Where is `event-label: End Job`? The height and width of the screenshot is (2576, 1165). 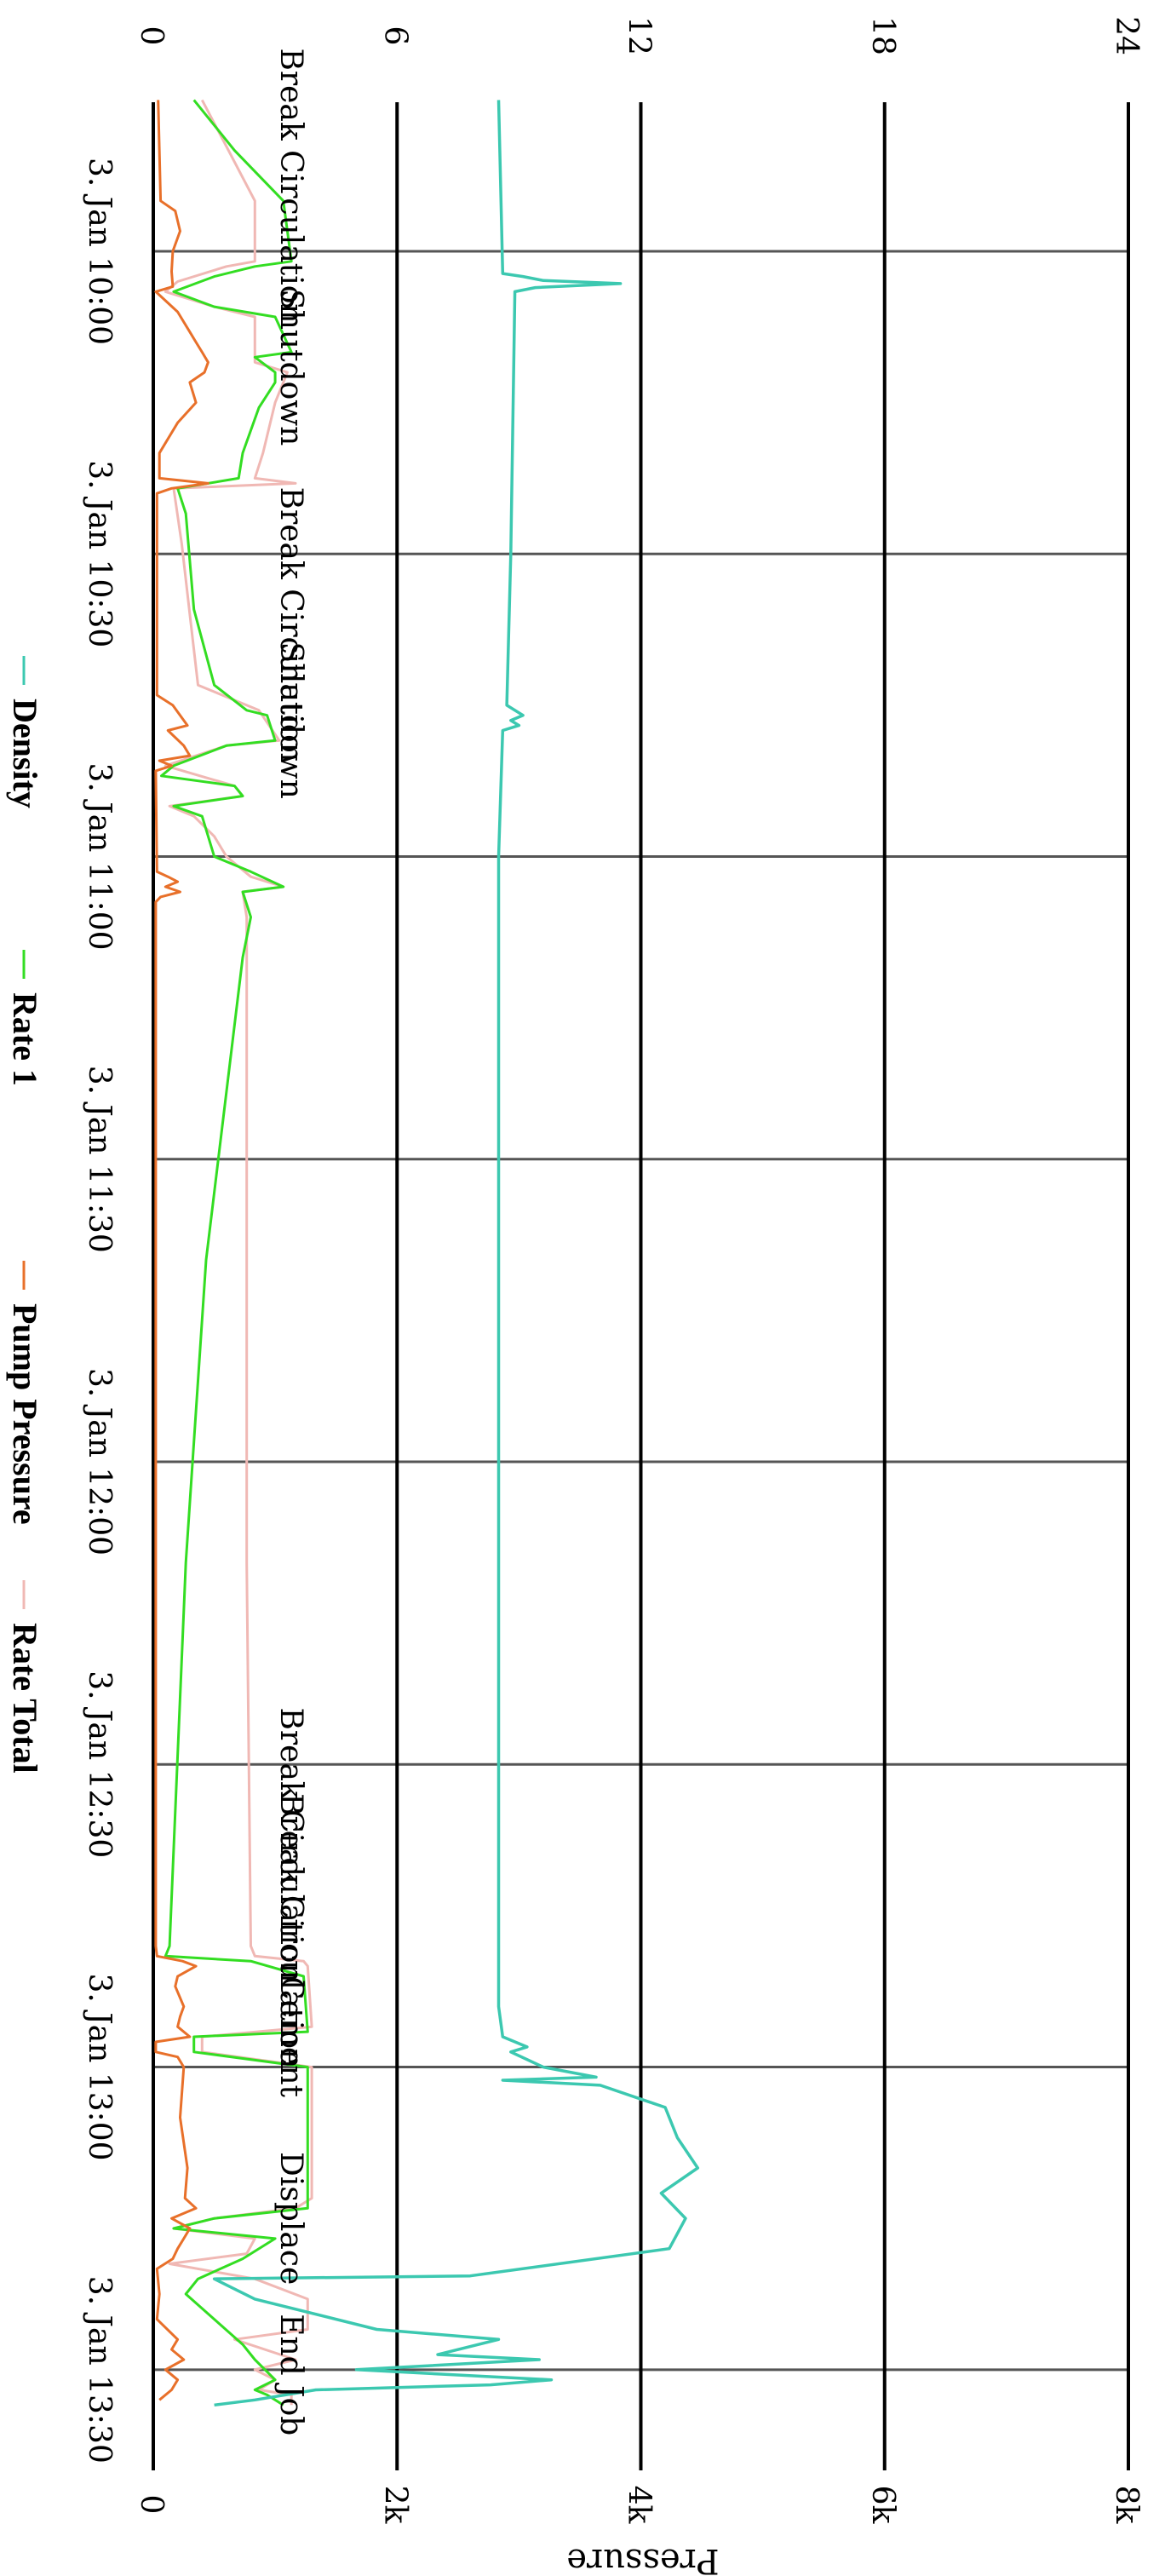 event-label: End Job is located at coordinates (290, 2374).